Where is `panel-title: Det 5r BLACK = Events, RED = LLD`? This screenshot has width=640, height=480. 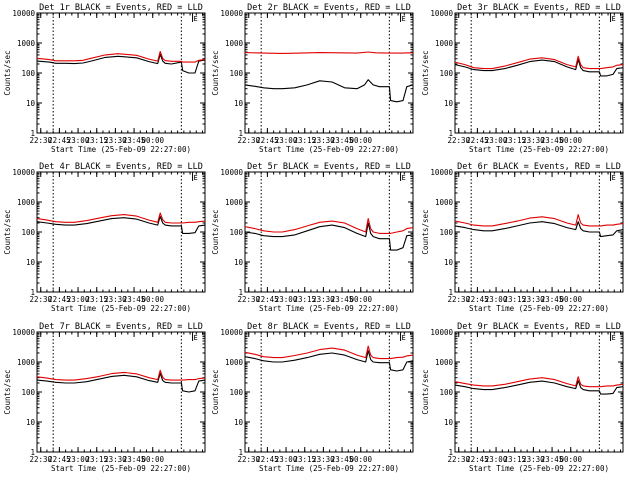 panel-title: Det 5r BLACK = Events, RED = LLD is located at coordinates (329, 167).